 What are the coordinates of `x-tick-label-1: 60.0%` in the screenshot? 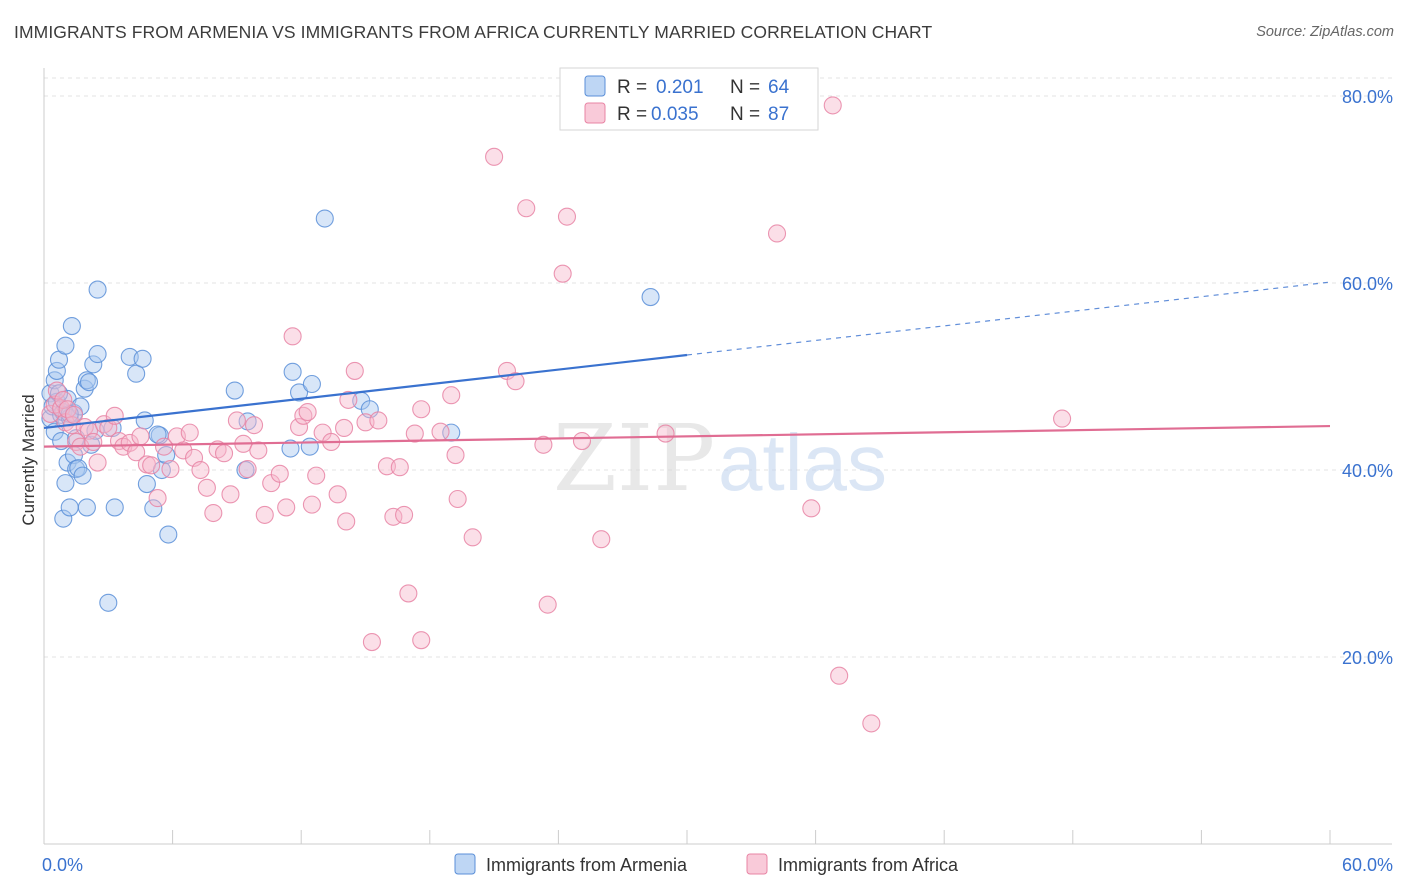 It's located at (1367, 865).